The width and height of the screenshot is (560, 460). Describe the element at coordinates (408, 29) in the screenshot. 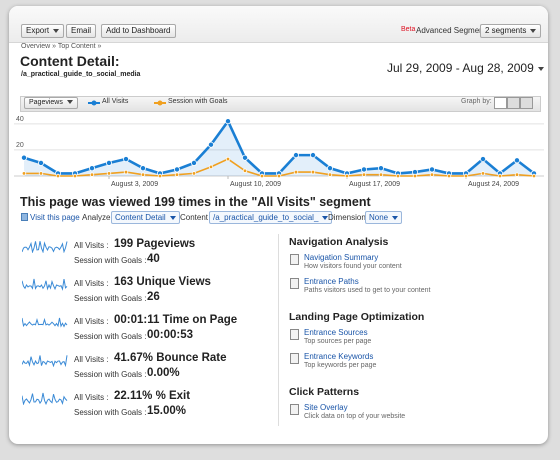

I see `beta-badge: Beta` at that location.